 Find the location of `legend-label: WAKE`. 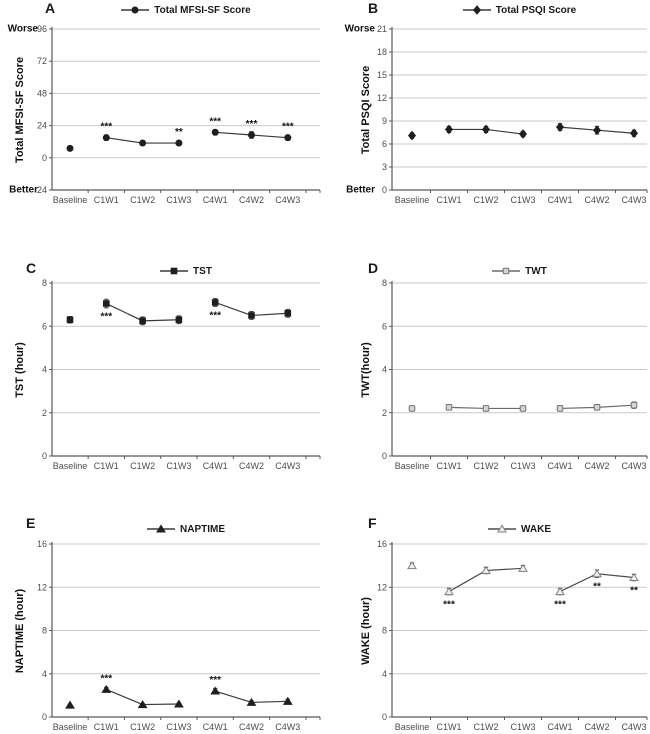

legend-label: WAKE is located at coordinates (536, 529).